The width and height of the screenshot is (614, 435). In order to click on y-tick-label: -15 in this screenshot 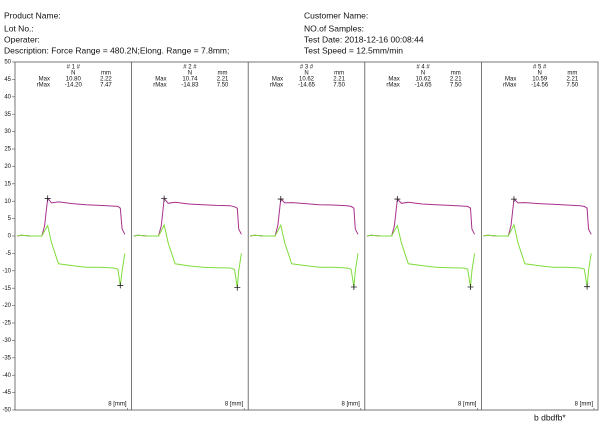, I will do `click(6, 289)`.